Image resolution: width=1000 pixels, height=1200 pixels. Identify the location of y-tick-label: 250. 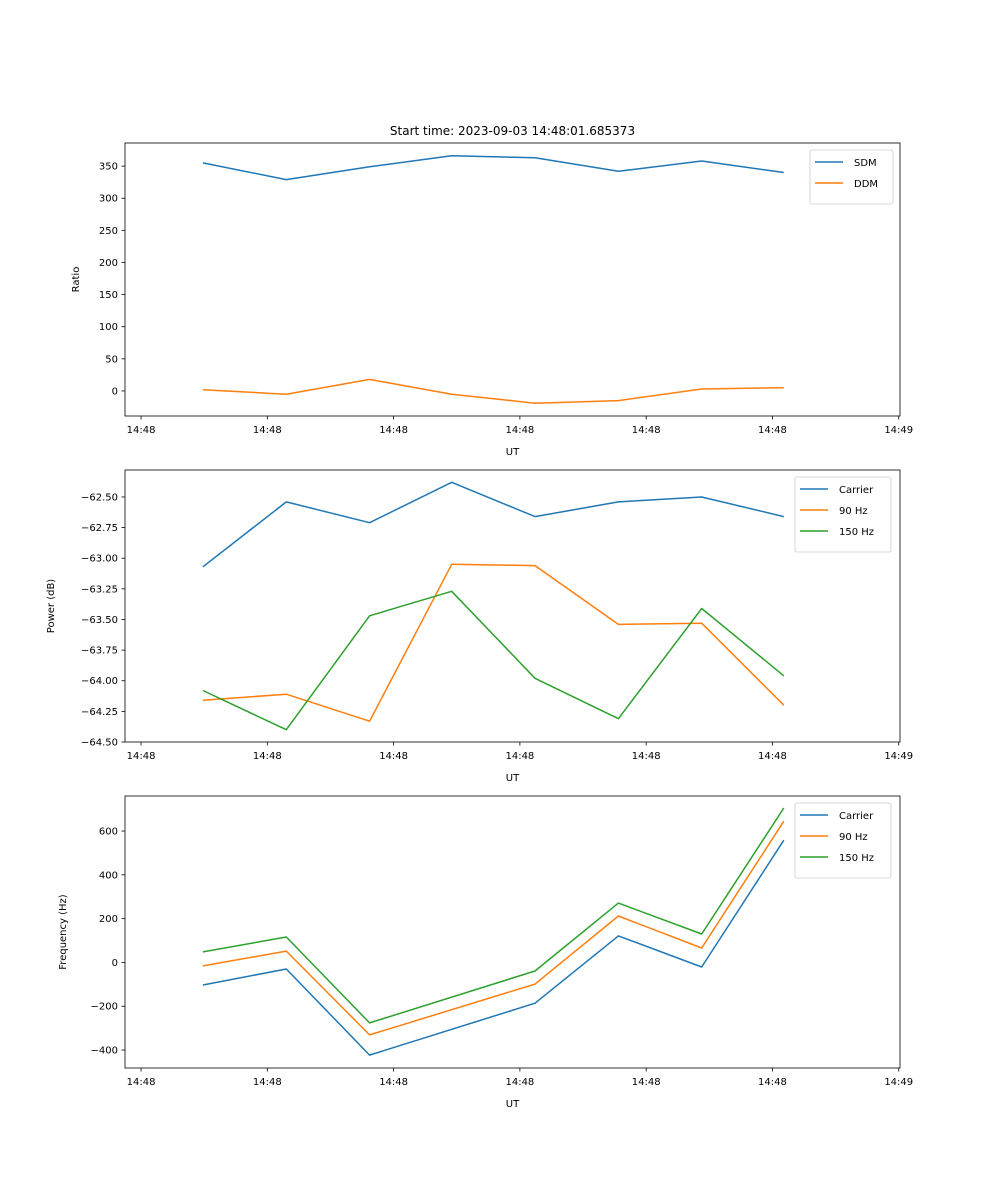
(108, 231).